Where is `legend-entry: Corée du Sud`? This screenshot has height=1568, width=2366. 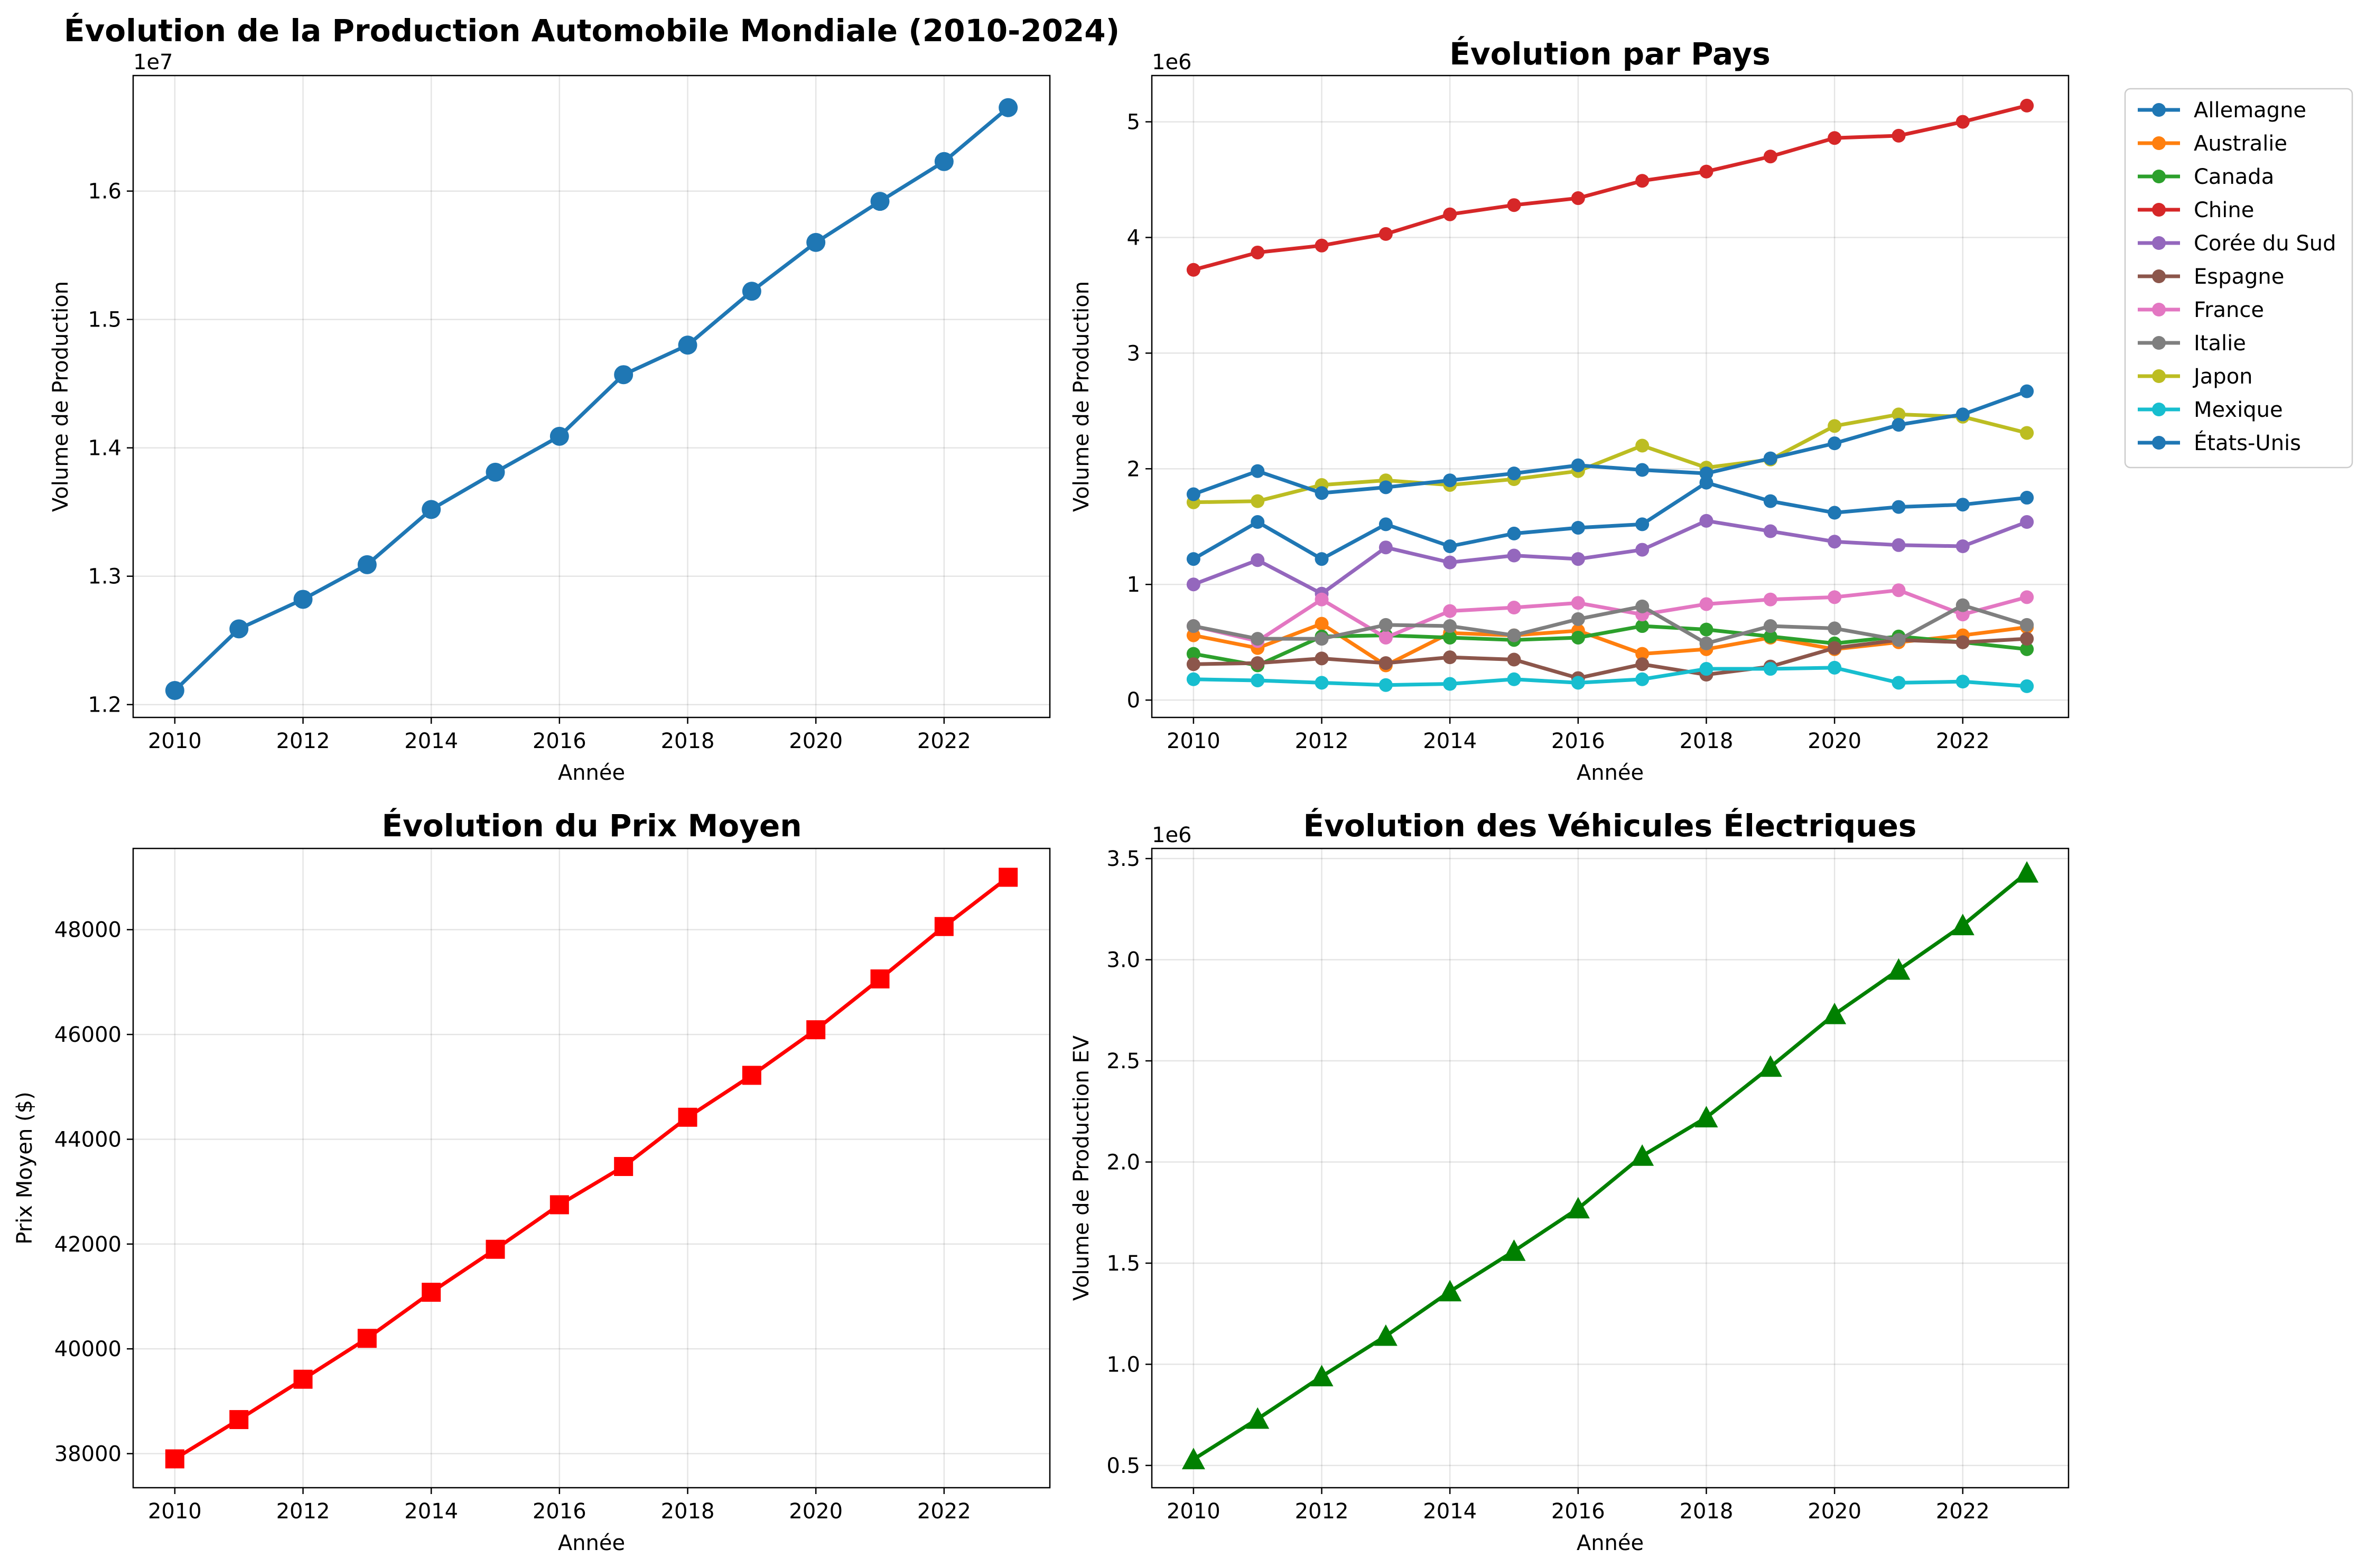
legend-entry: Corée du Sud is located at coordinates (2265, 243).